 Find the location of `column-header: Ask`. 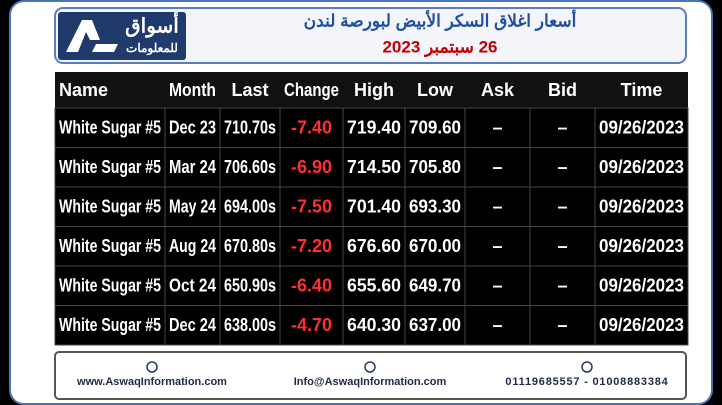

column-header: Ask is located at coordinates (498, 90).